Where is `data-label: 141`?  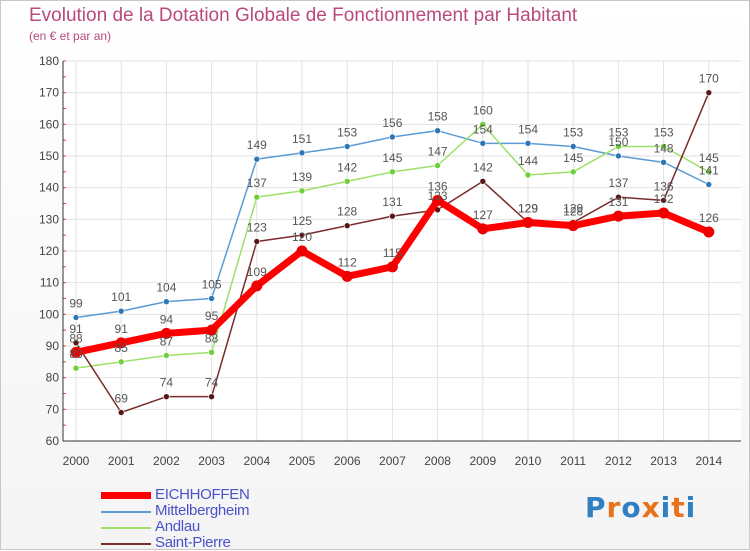 data-label: 141 is located at coordinates (709, 171).